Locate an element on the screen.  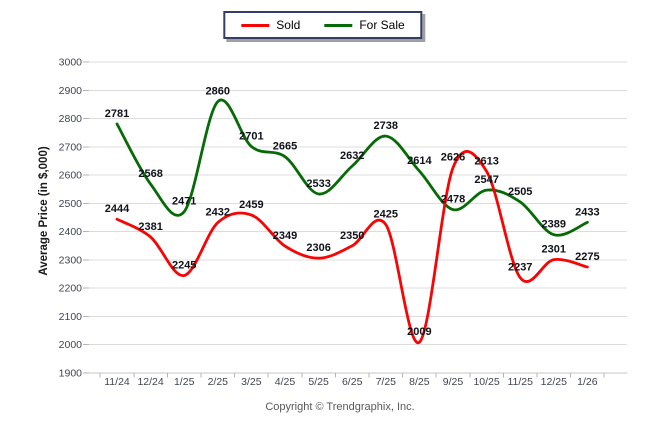
y-tick-label: 2600 is located at coordinates (71, 176).